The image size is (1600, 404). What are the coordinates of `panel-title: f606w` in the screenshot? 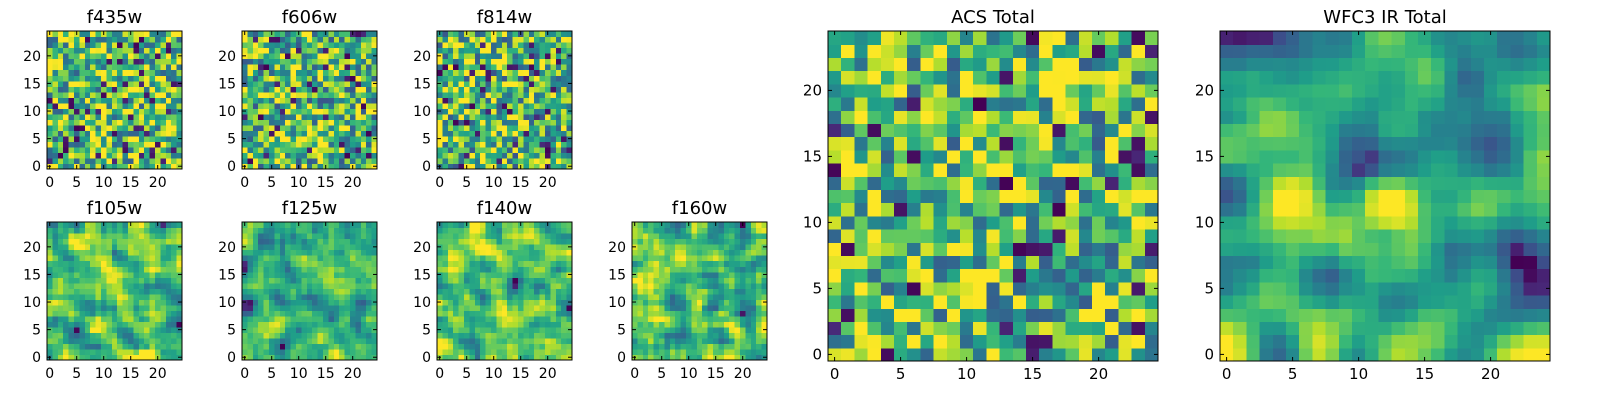 It's located at (309, 17).